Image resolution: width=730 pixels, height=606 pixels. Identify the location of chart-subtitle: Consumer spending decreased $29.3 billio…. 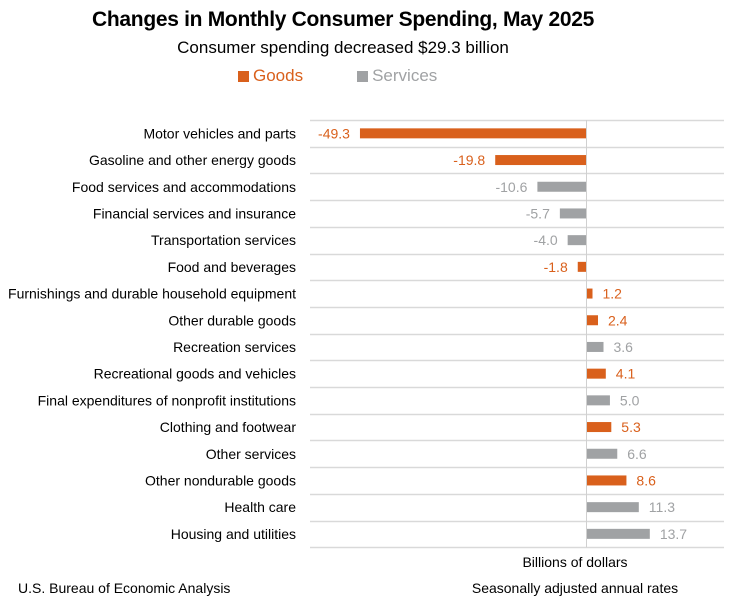
(343, 47).